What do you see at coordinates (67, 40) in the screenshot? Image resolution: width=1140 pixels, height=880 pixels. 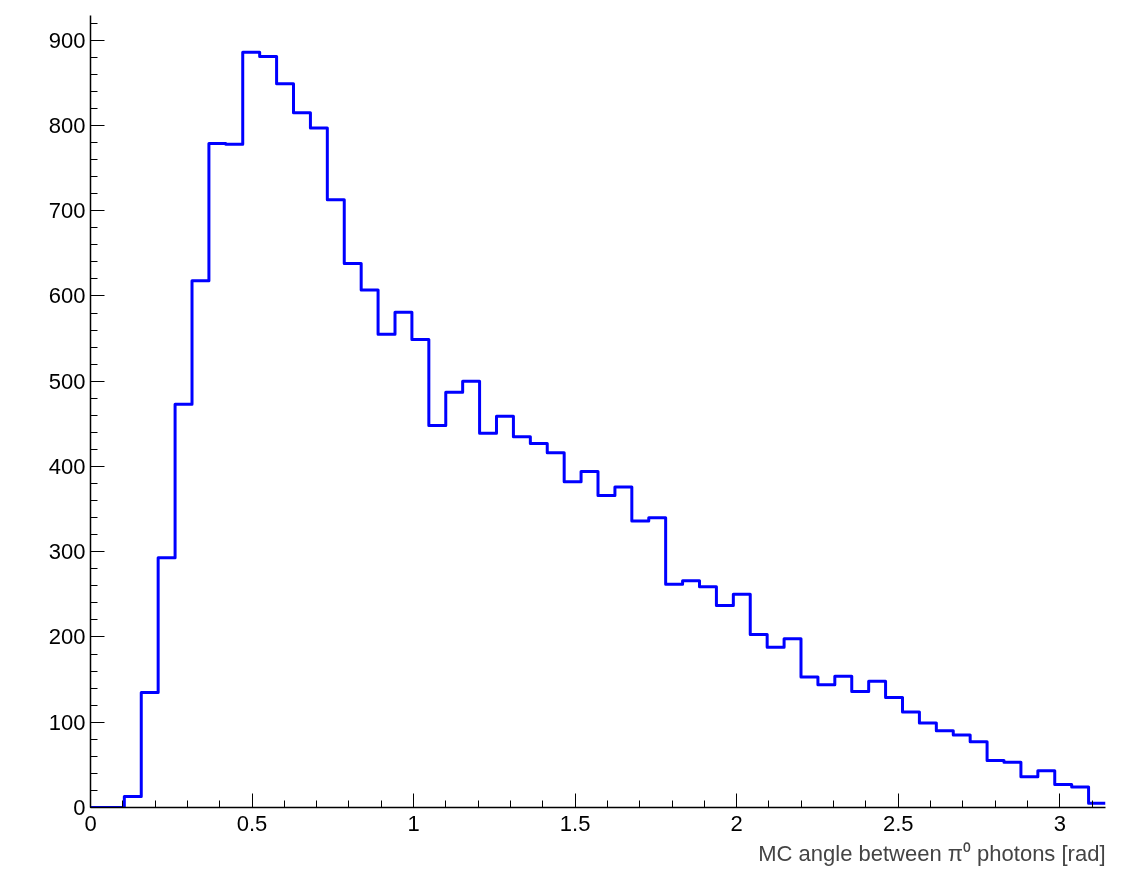 I see `y-tick-label: 900` at bounding box center [67, 40].